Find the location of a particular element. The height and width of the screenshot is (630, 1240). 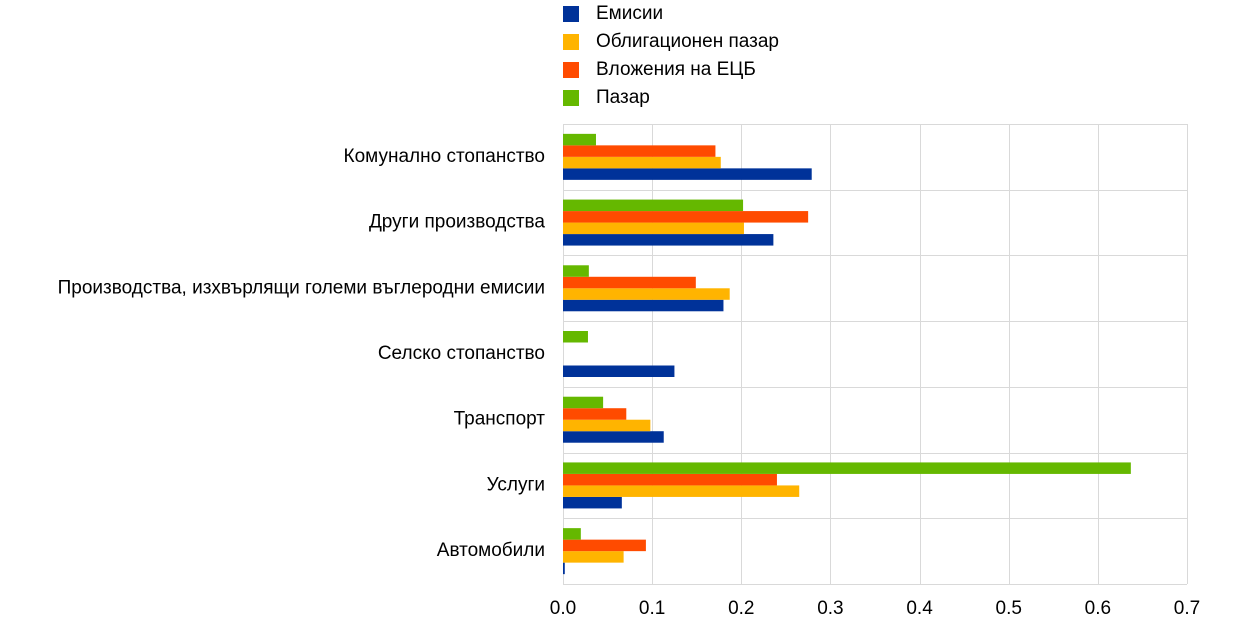

x-tick-label: 0.5 is located at coordinates (1009, 608).